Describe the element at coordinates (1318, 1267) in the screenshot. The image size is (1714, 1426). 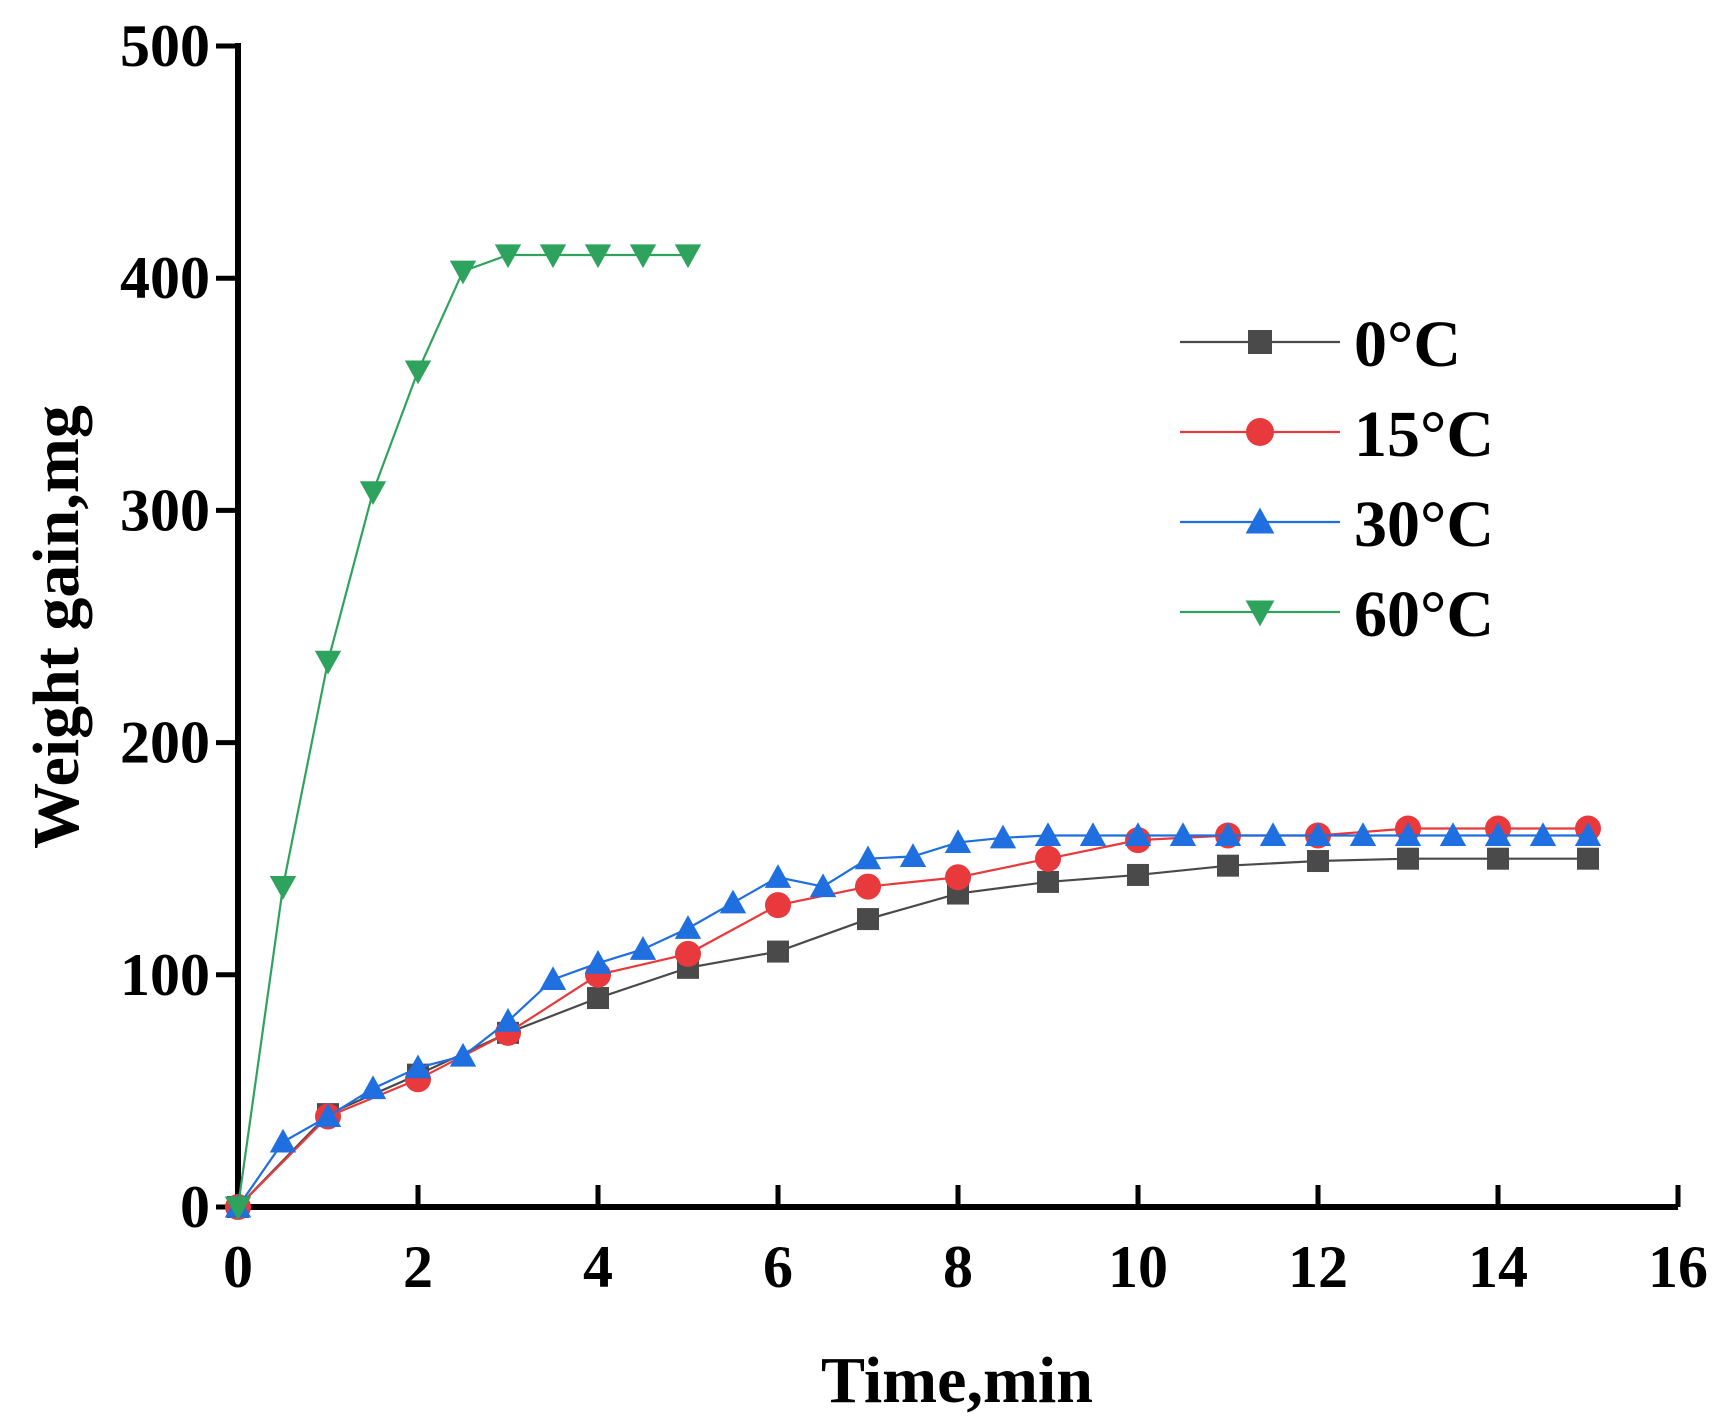
I see `x-tick-label: 12` at that location.